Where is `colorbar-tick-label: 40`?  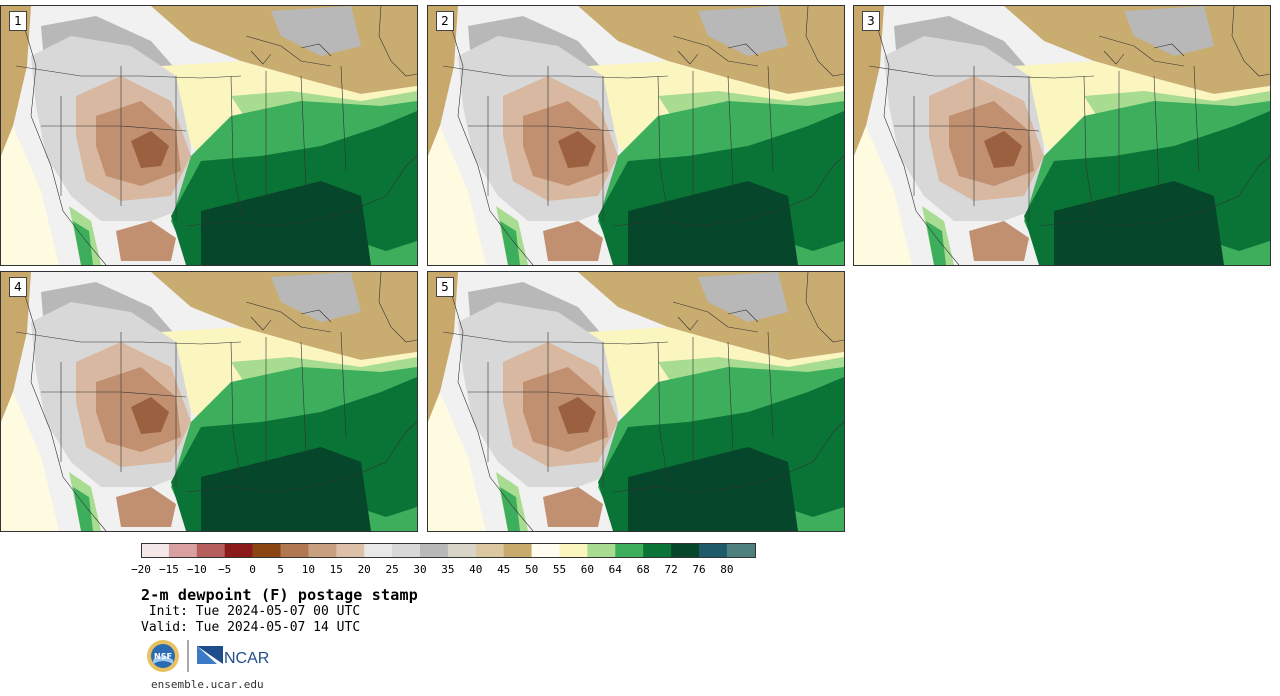
colorbar-tick-label: 40 is located at coordinates (476, 569).